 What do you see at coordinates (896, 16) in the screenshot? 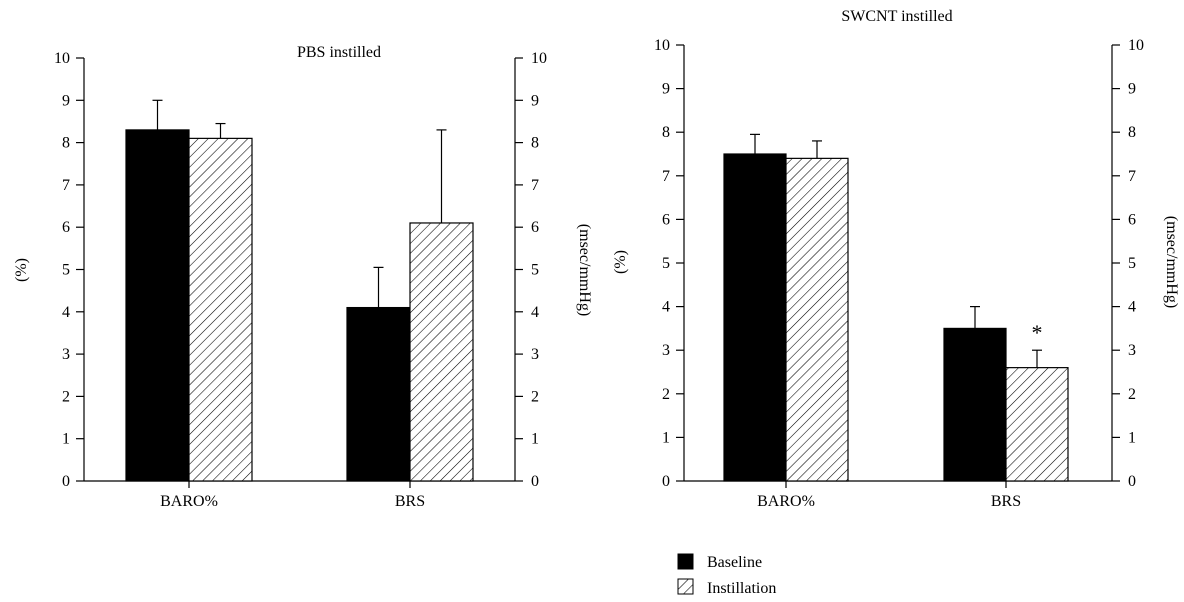
I see `chart-title: SWCNT instilled` at bounding box center [896, 16].